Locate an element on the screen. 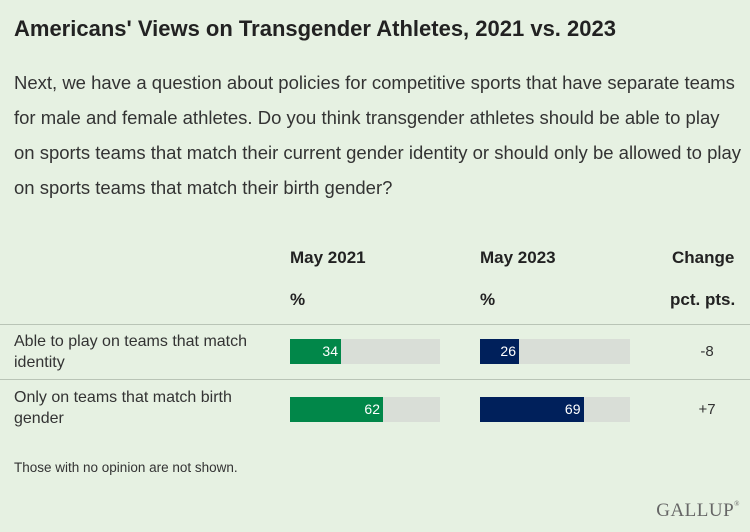  bar-identity-2023: 26 is located at coordinates (499, 351).